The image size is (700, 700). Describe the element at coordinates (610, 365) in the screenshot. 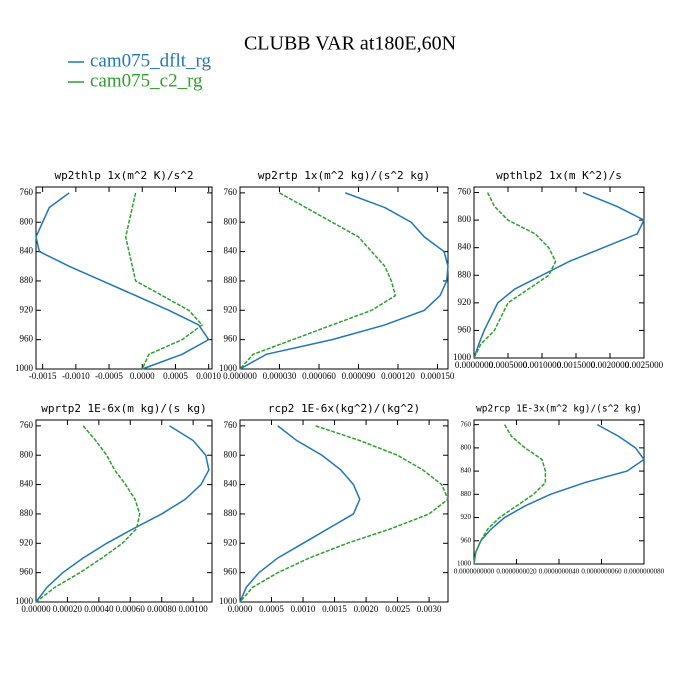

I see `x-tick-label: 0.0020000` at that location.